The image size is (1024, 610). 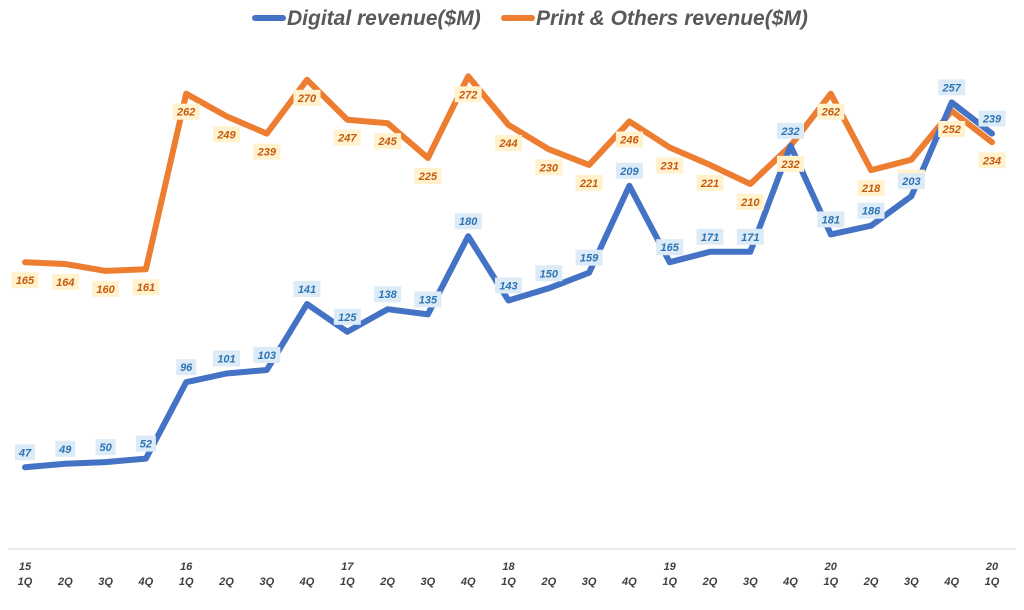 What do you see at coordinates (25, 582) in the screenshot?
I see `x-tick-quarter-0: 1Q` at bounding box center [25, 582].